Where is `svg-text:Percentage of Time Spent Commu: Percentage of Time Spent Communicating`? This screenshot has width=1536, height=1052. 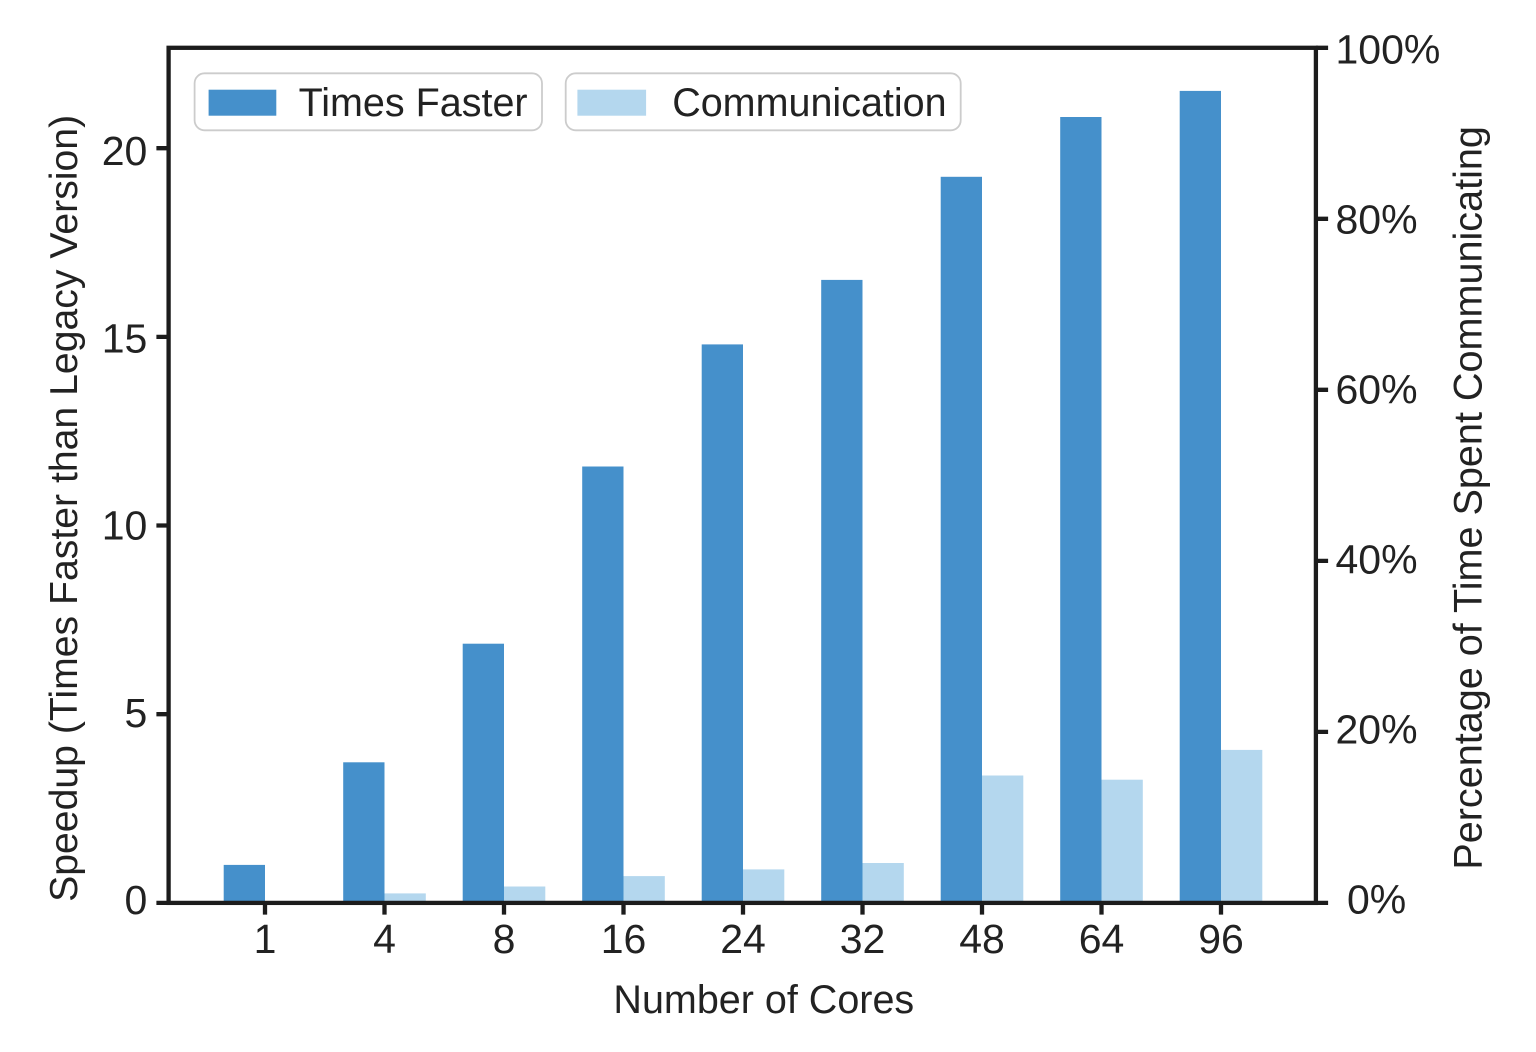 svg-text:Percentage of Time Spent Commu: Percentage of Time Spent Communicating is located at coordinates (1468, 498).